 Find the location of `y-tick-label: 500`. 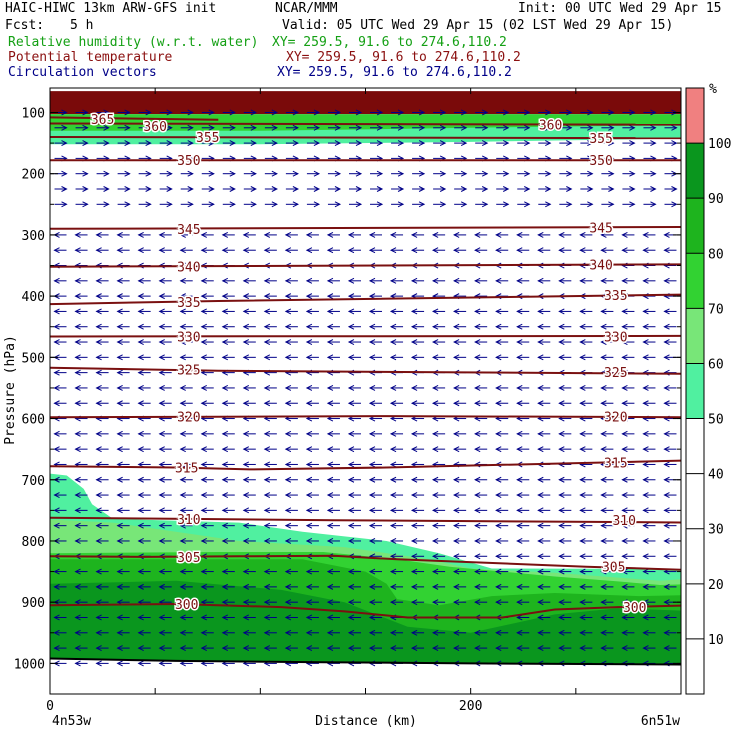

y-tick-label: 500 is located at coordinates (33, 358).